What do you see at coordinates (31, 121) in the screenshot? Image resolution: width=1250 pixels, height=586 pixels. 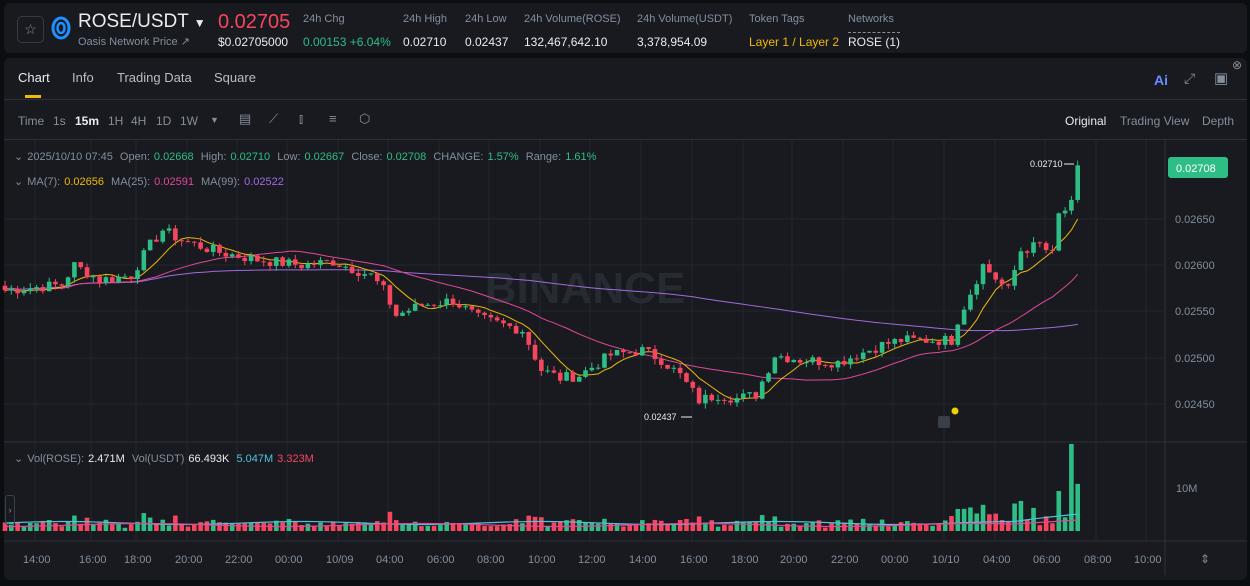 I see `interval-time: Time` at bounding box center [31, 121].